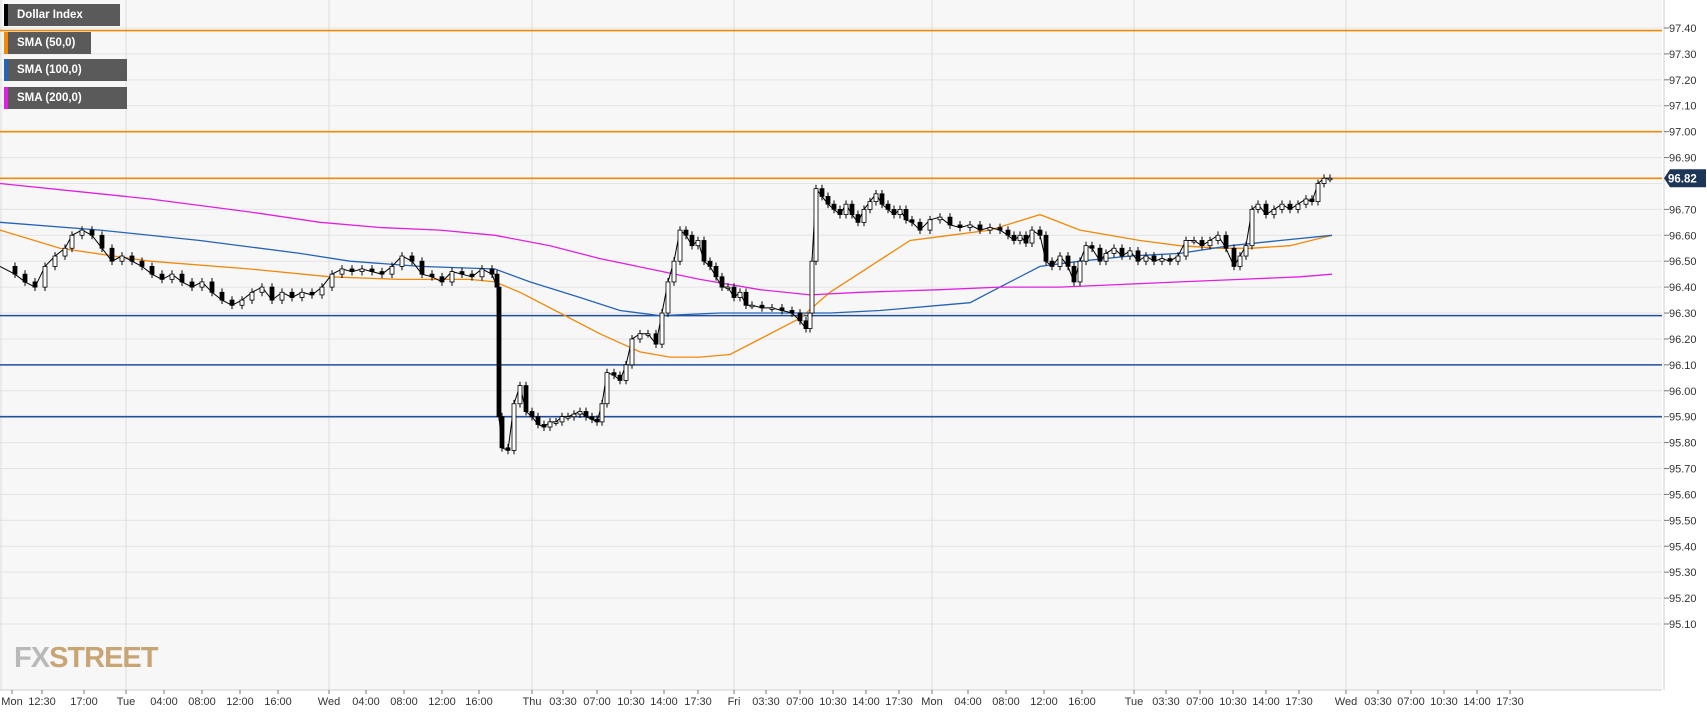 This screenshot has height=717, width=1707. I want to click on y-tick-label: 97.30, so click(1683, 55).